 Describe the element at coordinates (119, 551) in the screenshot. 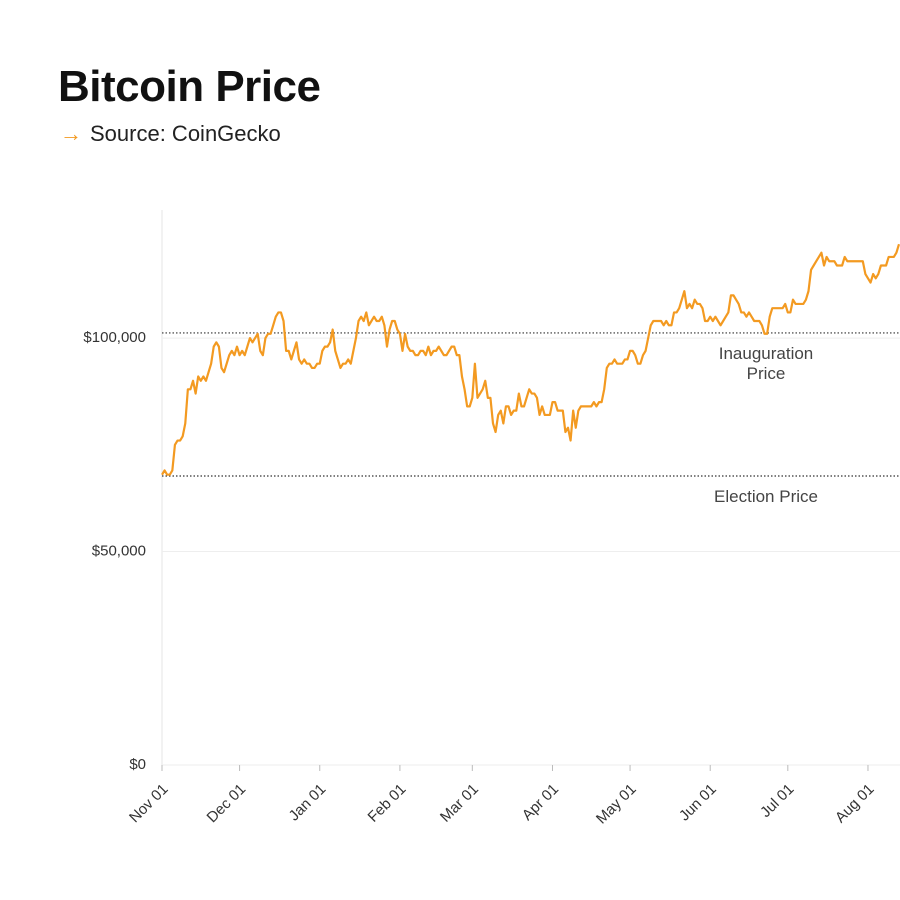

I see `y-tick-label: $50,000` at that location.